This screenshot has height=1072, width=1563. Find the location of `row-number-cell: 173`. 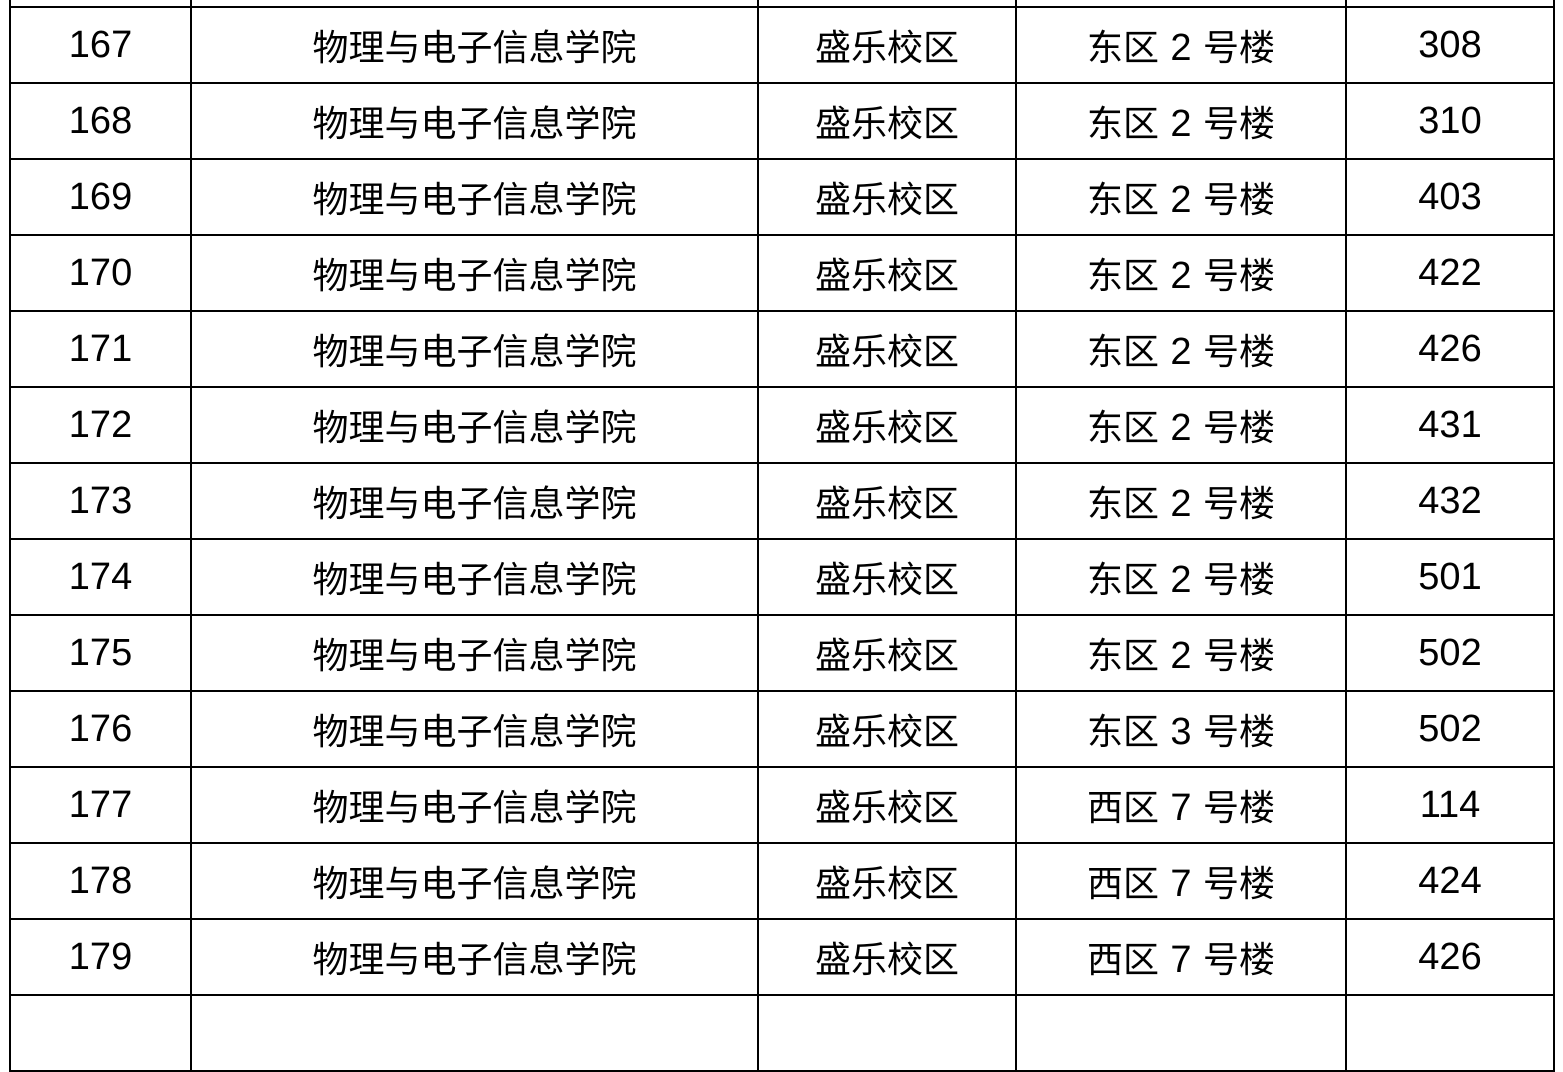

row-number-cell: 173 is located at coordinates (100, 501).